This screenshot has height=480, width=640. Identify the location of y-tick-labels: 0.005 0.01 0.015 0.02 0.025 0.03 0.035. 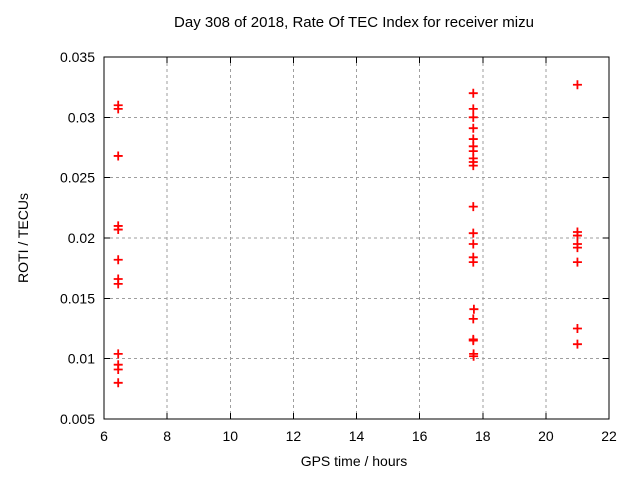
(77, 238).